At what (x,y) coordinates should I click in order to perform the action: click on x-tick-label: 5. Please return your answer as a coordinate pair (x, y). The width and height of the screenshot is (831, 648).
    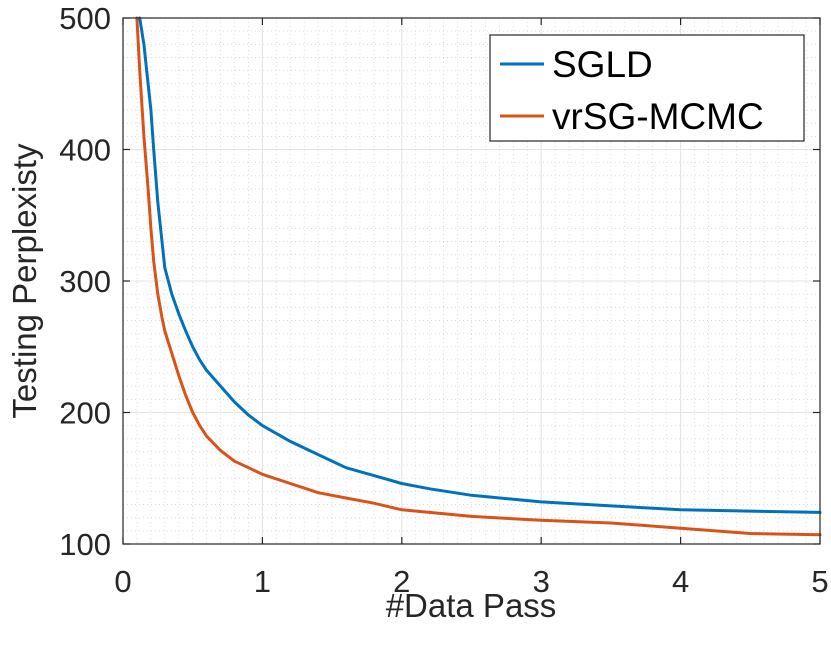
    Looking at the image, I should click on (819, 581).